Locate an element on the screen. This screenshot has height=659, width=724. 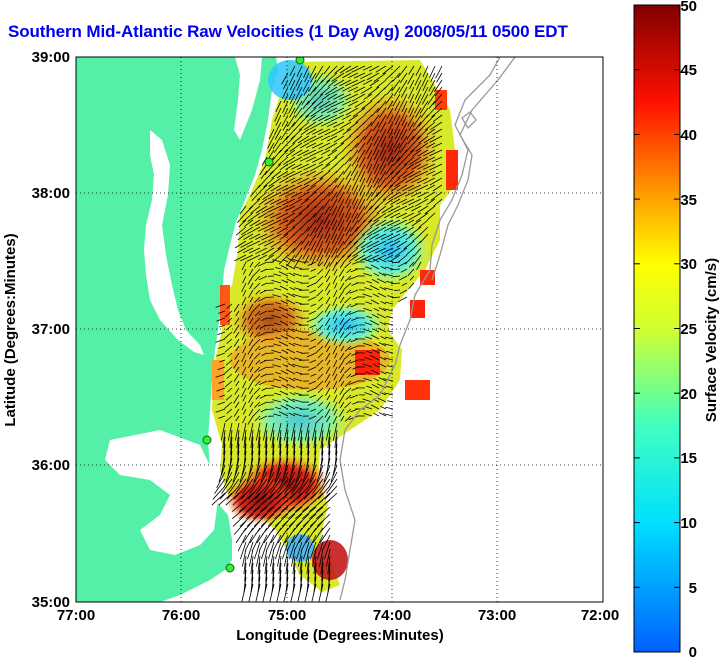
y-tick: 37:00 is located at coordinates (51, 329).